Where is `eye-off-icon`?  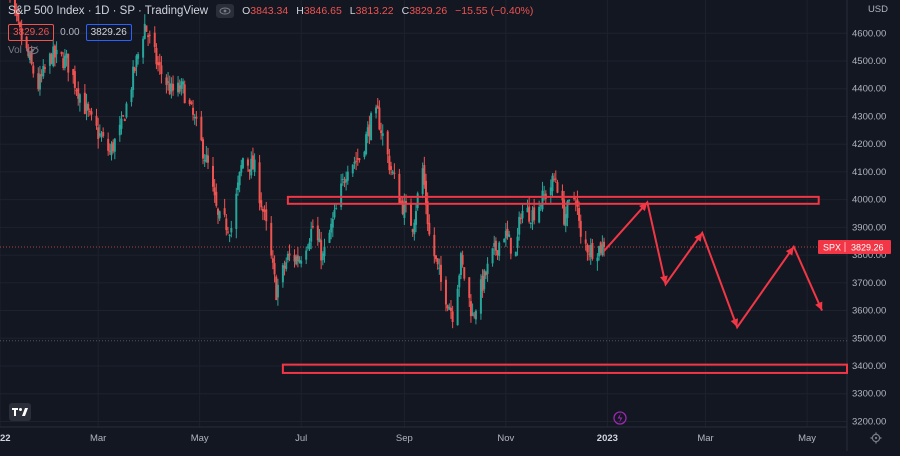 eye-off-icon is located at coordinates (32, 50).